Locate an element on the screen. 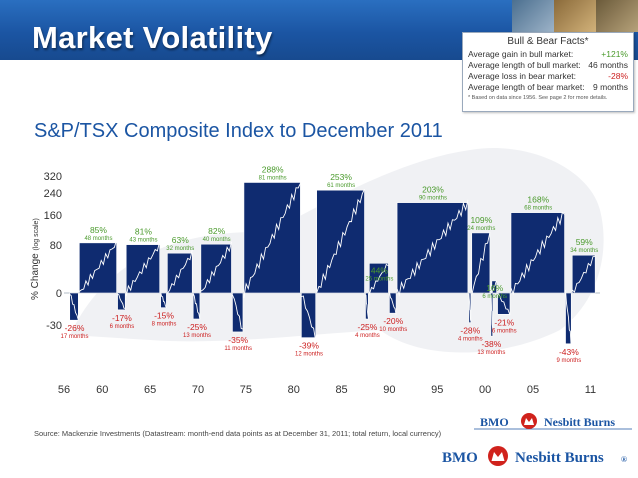  facts-value: 9 months is located at coordinates (610, 87).